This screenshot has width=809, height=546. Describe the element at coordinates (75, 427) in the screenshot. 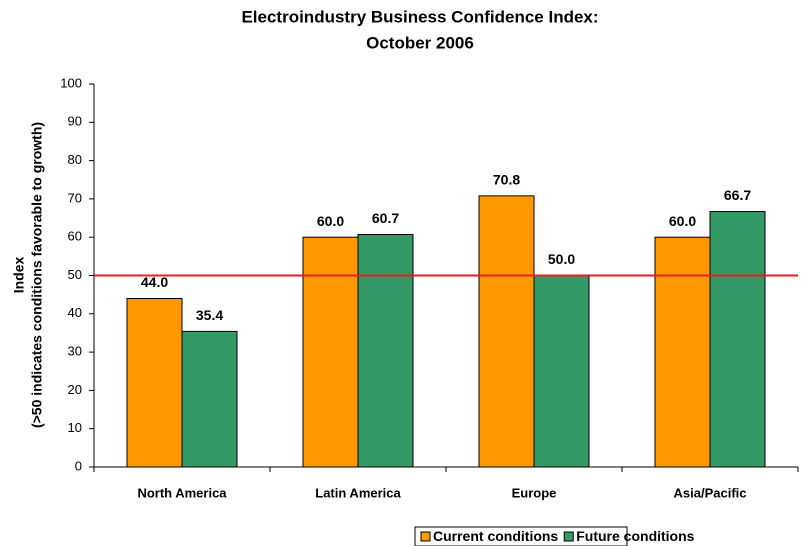

I see `y-tick-label: 10` at that location.